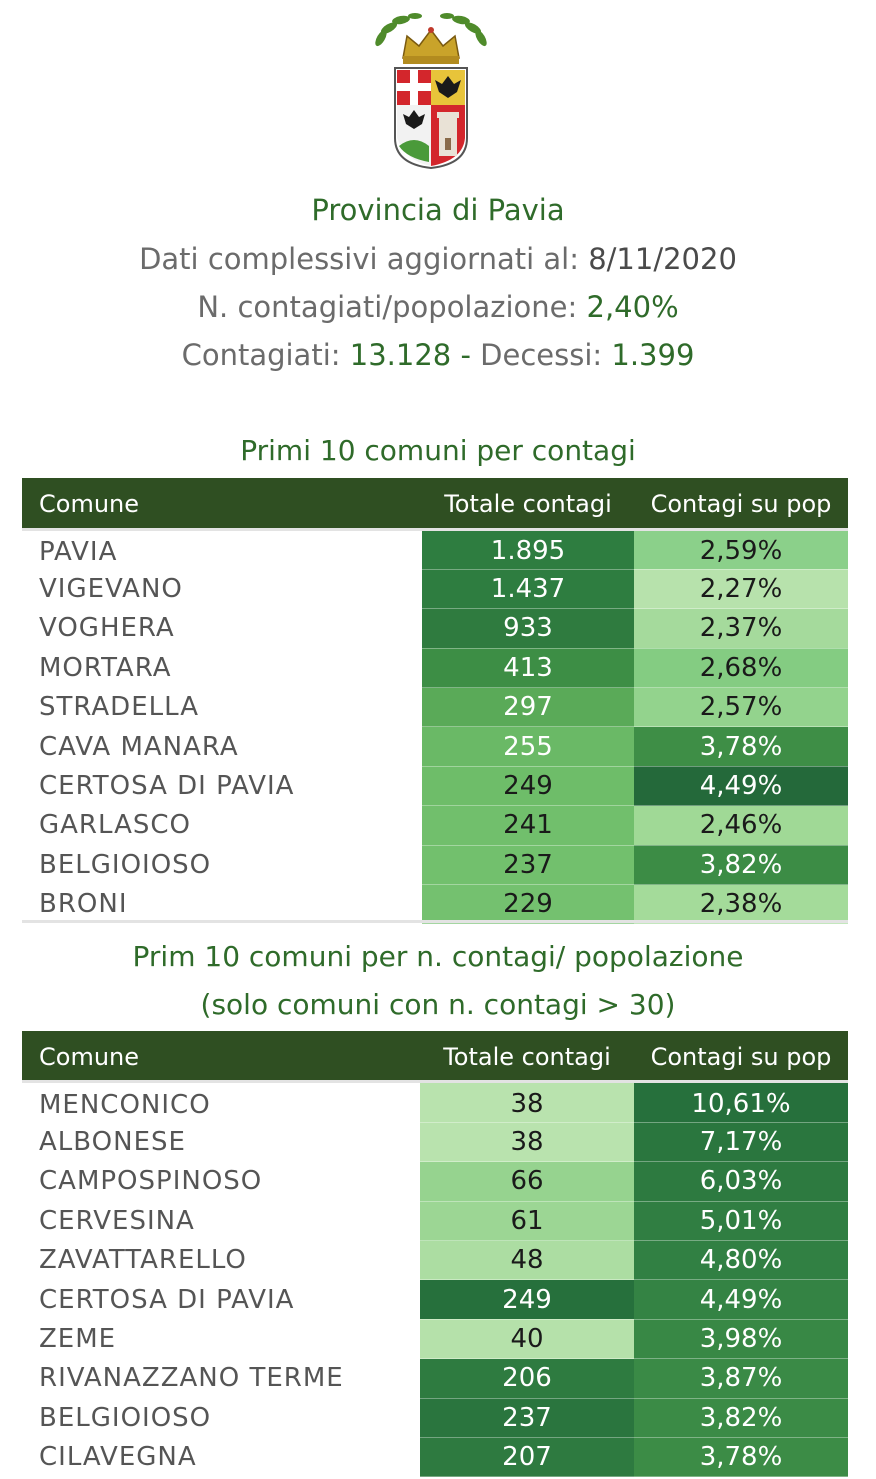 Image resolution: width=876 pixels, height=1479 pixels. I want to click on updated-label: Dati complessivi aggiornati al:, so click(359, 259).